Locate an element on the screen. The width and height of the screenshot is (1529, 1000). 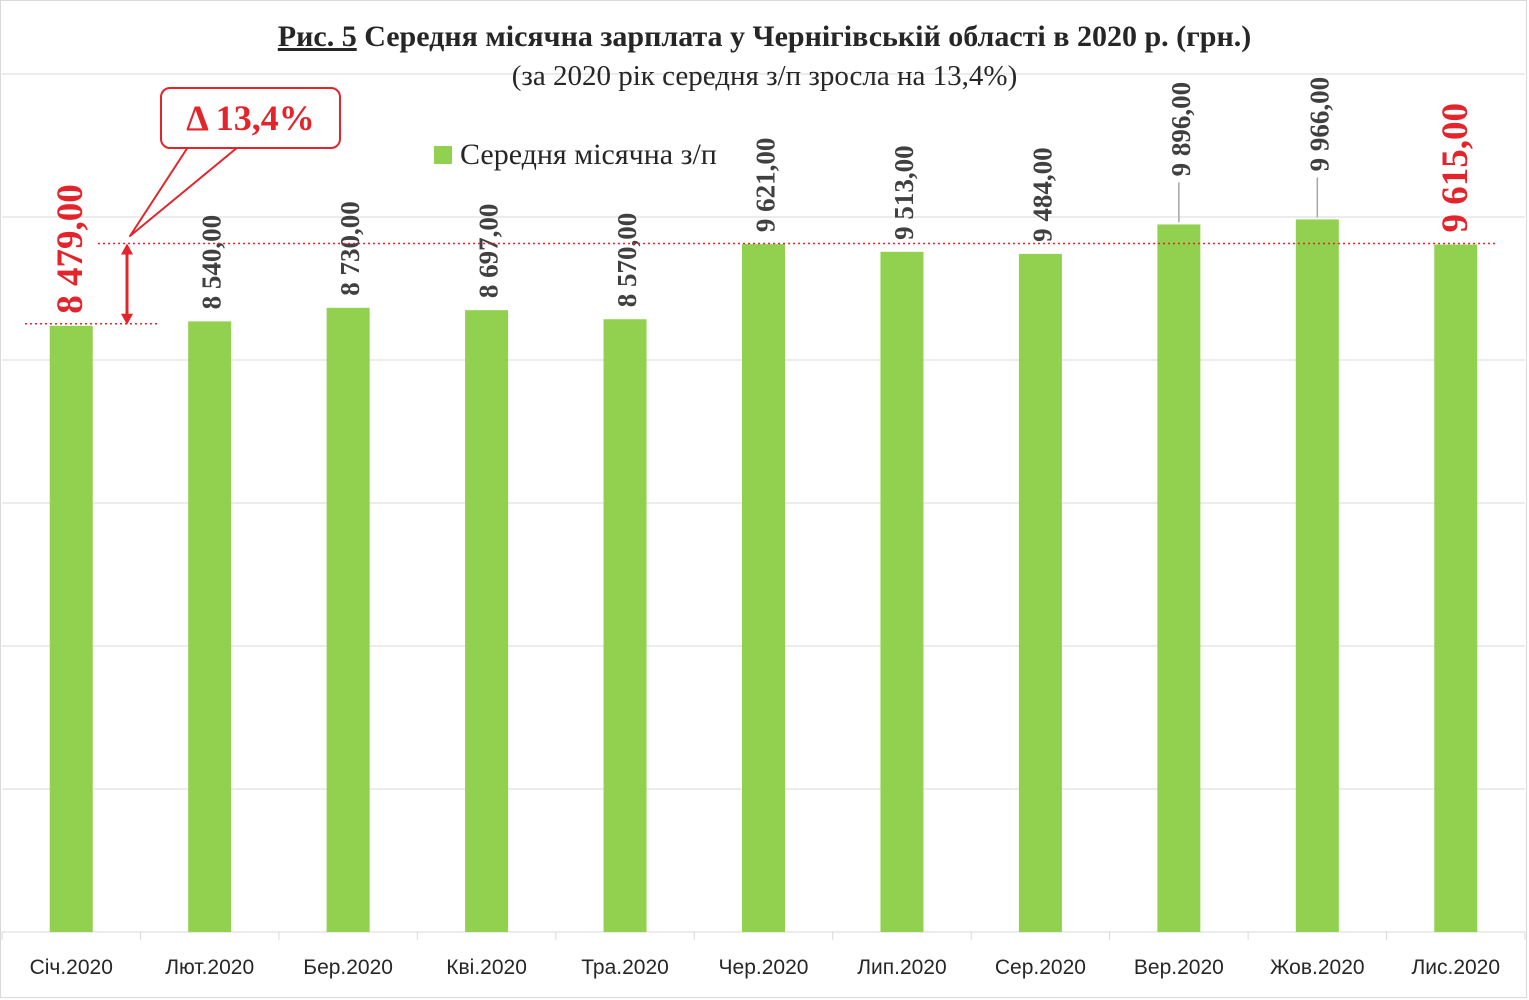
data-label: 8 730,00 is located at coordinates (350, 248).